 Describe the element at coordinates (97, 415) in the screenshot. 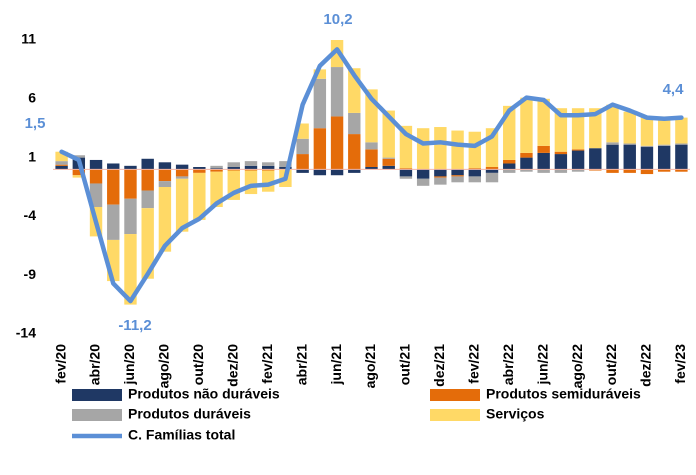

I see `legend-swatch` at that location.